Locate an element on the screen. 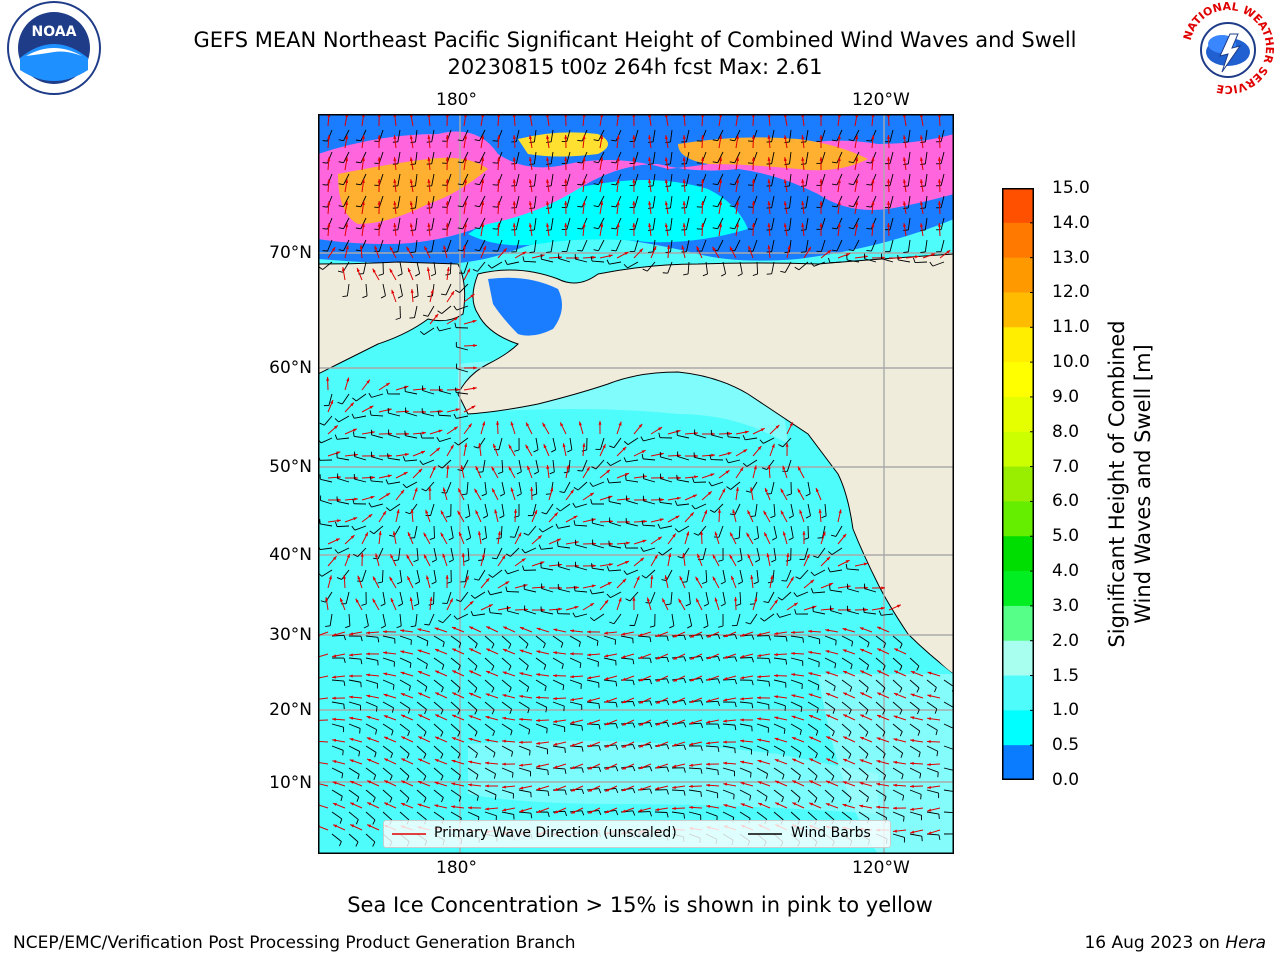 The height and width of the screenshot is (960, 1280). wind-barbs-legend-line is located at coordinates (765, 834).